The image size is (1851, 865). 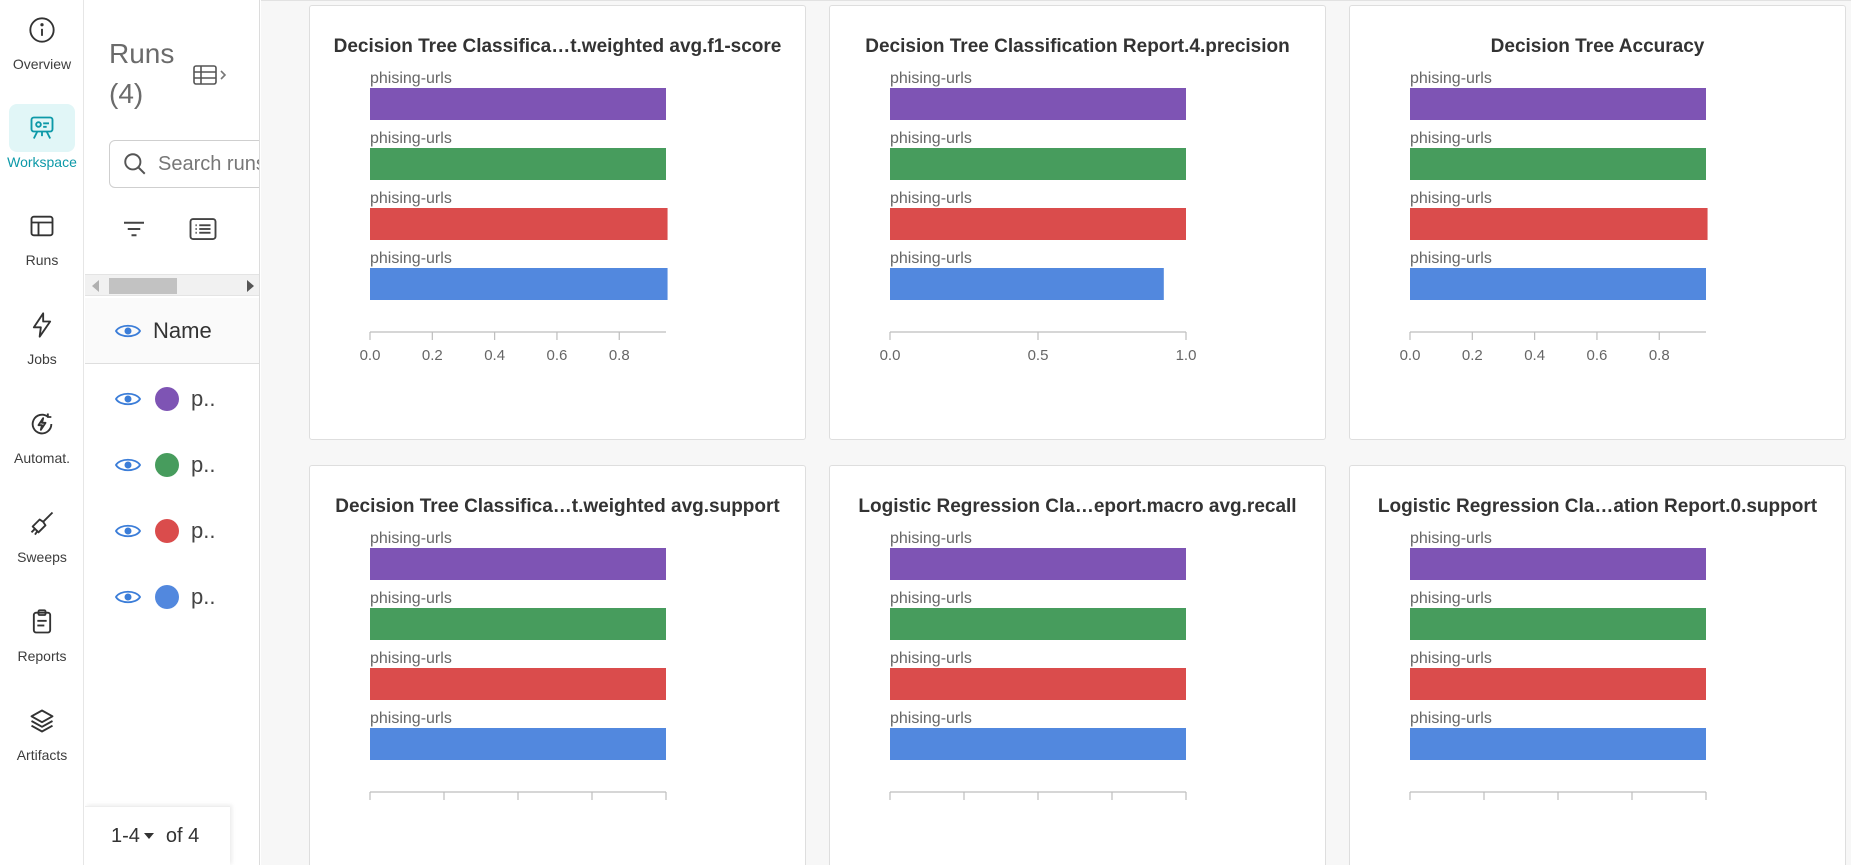 What do you see at coordinates (1186, 355) in the screenshot?
I see `x-tick-label: 1.0` at bounding box center [1186, 355].